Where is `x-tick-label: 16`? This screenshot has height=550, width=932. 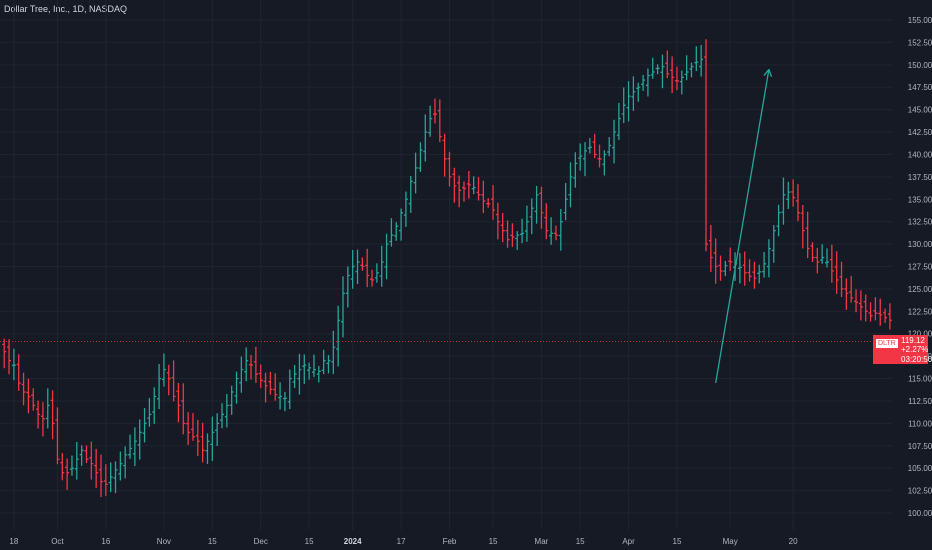 x-tick-label: 16 is located at coordinates (105, 541).